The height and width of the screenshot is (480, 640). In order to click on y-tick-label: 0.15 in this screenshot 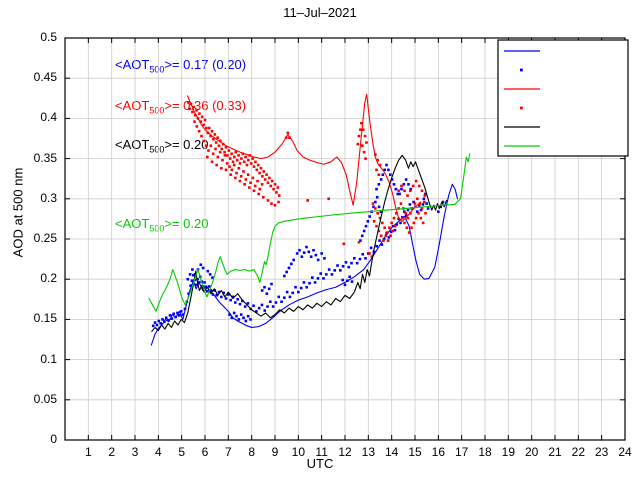, I will do `click(45, 318)`.